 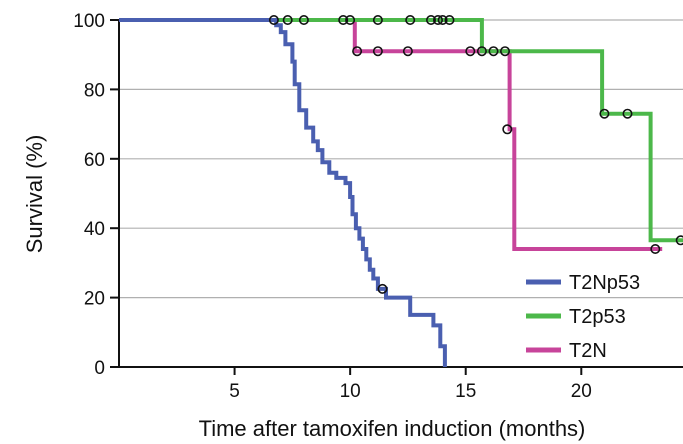 What do you see at coordinates (597, 317) in the screenshot?
I see `legend-label-t2p53: T2p53` at bounding box center [597, 317].